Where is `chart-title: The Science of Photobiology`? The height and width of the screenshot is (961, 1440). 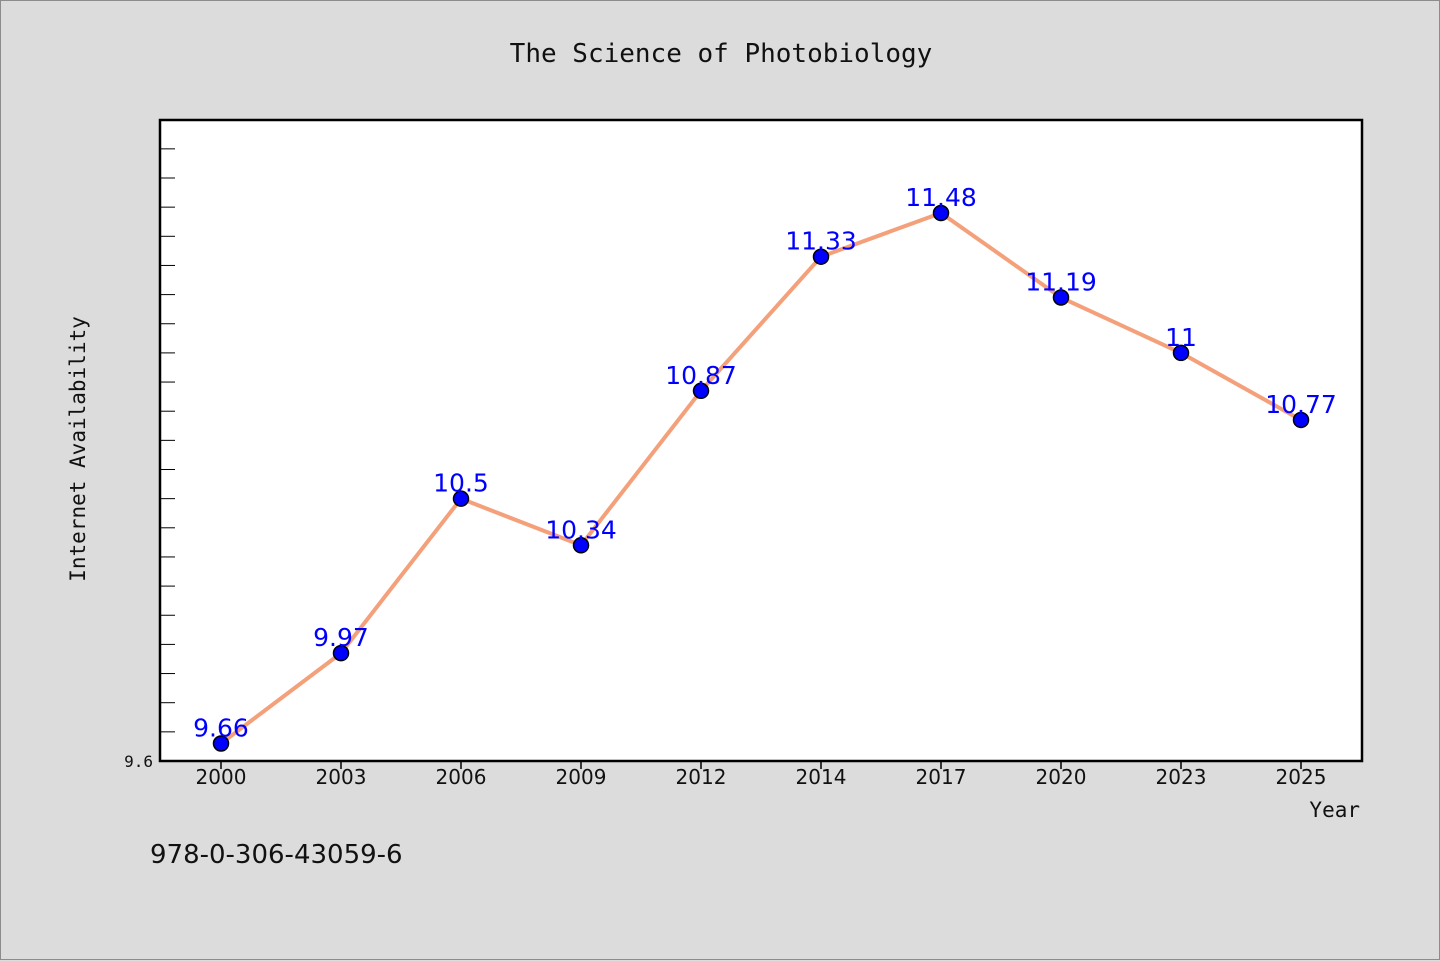
chart-title: The Science of Photobiology is located at coordinates (721, 54).